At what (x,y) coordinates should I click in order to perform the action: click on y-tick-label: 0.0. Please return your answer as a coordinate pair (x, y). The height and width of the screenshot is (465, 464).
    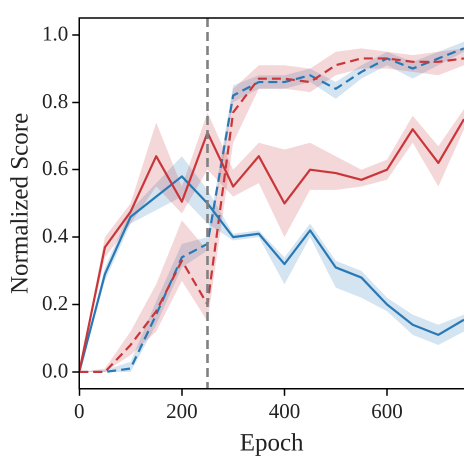
    Looking at the image, I should click on (55, 370).